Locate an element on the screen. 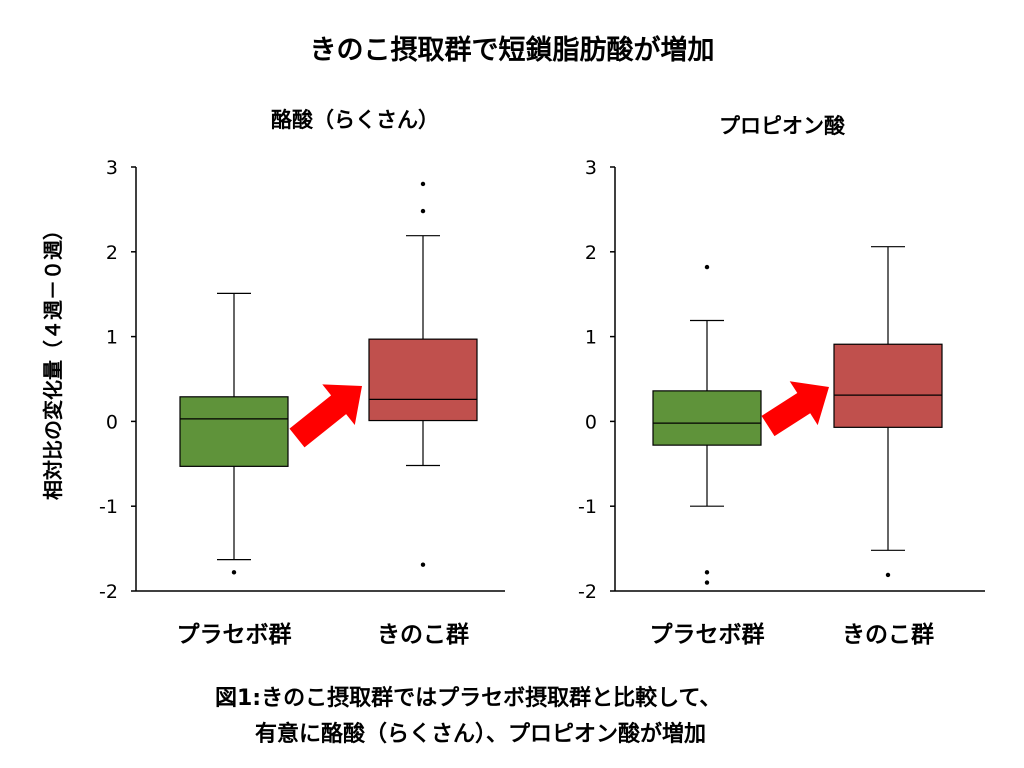 The width and height of the screenshot is (1024, 768). caption-line-1: 図1:きのこ摂取群ではプラセボ摂取群と比較して、 is located at coordinates (468, 698).